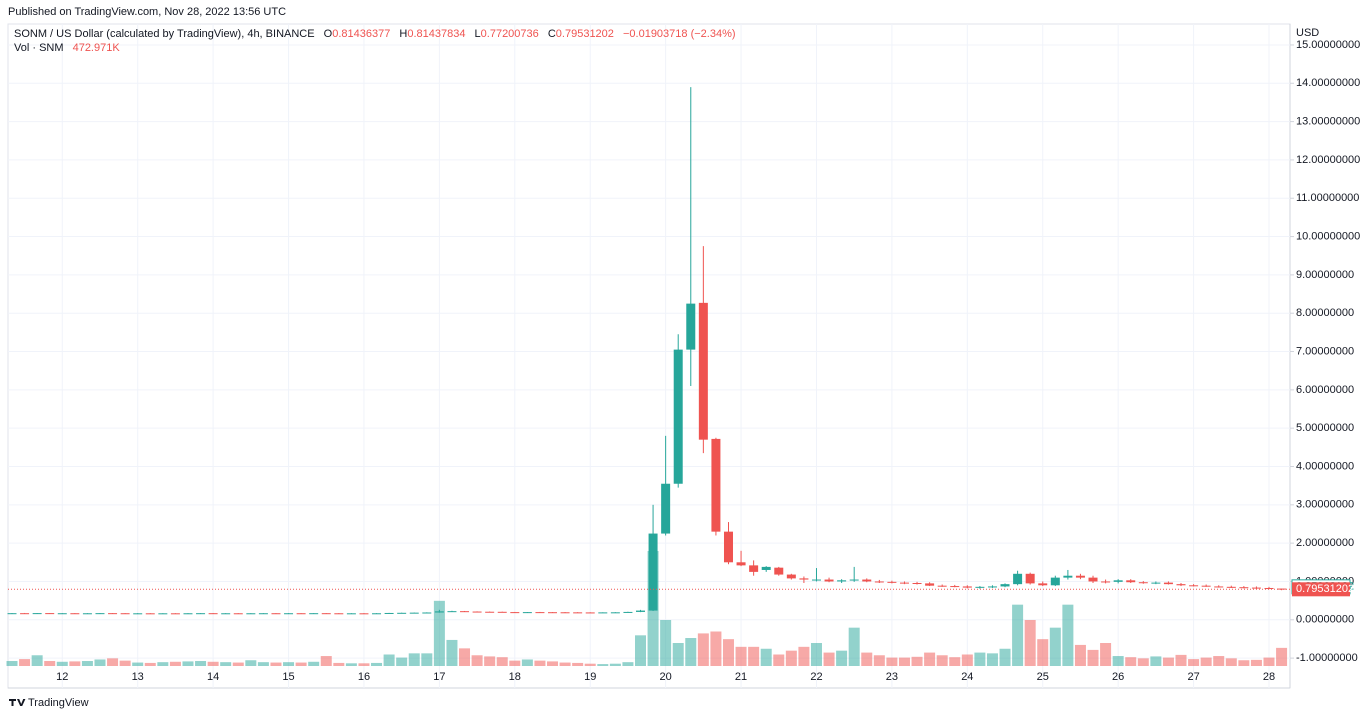 Image resolution: width=1366 pixels, height=717 pixels. What do you see at coordinates (1328, 83) in the screenshot?
I see `y-tick-label: 14.00000000` at bounding box center [1328, 83].